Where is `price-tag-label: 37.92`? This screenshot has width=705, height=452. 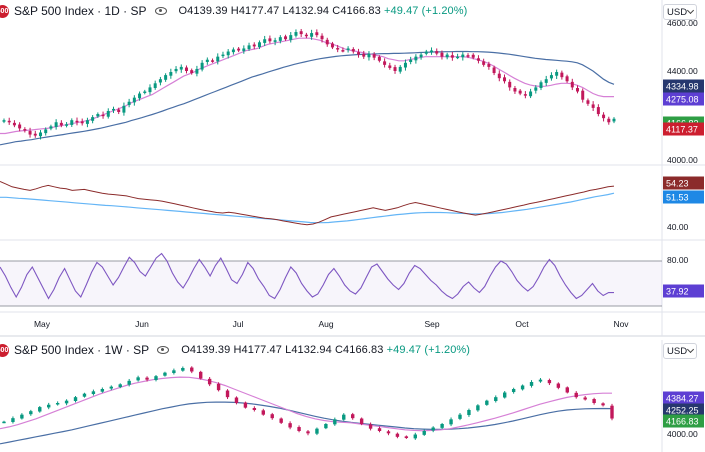 price-tag-label: 37.92 is located at coordinates (677, 291).